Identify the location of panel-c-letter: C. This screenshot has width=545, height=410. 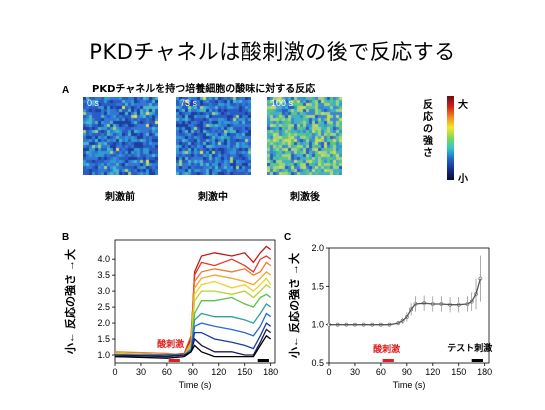
(288, 237).